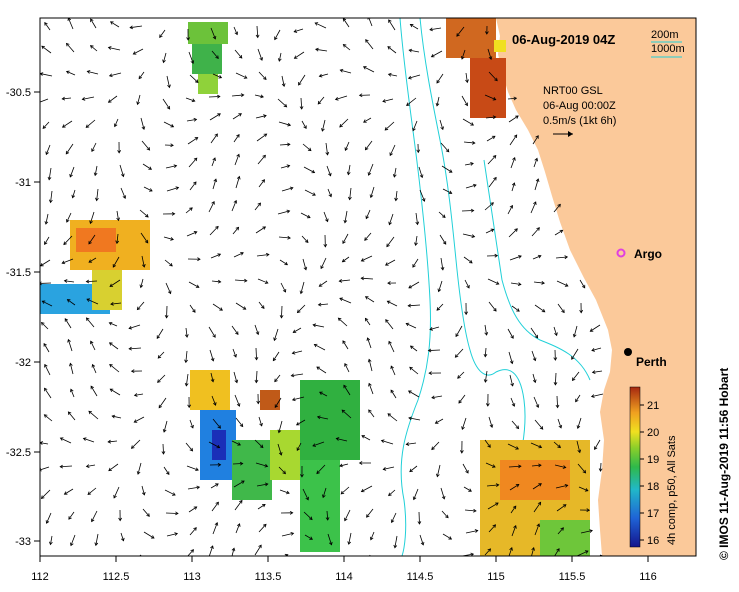  What do you see at coordinates (415, 287) in the screenshot?
I see `isobath-1000m` at bounding box center [415, 287].